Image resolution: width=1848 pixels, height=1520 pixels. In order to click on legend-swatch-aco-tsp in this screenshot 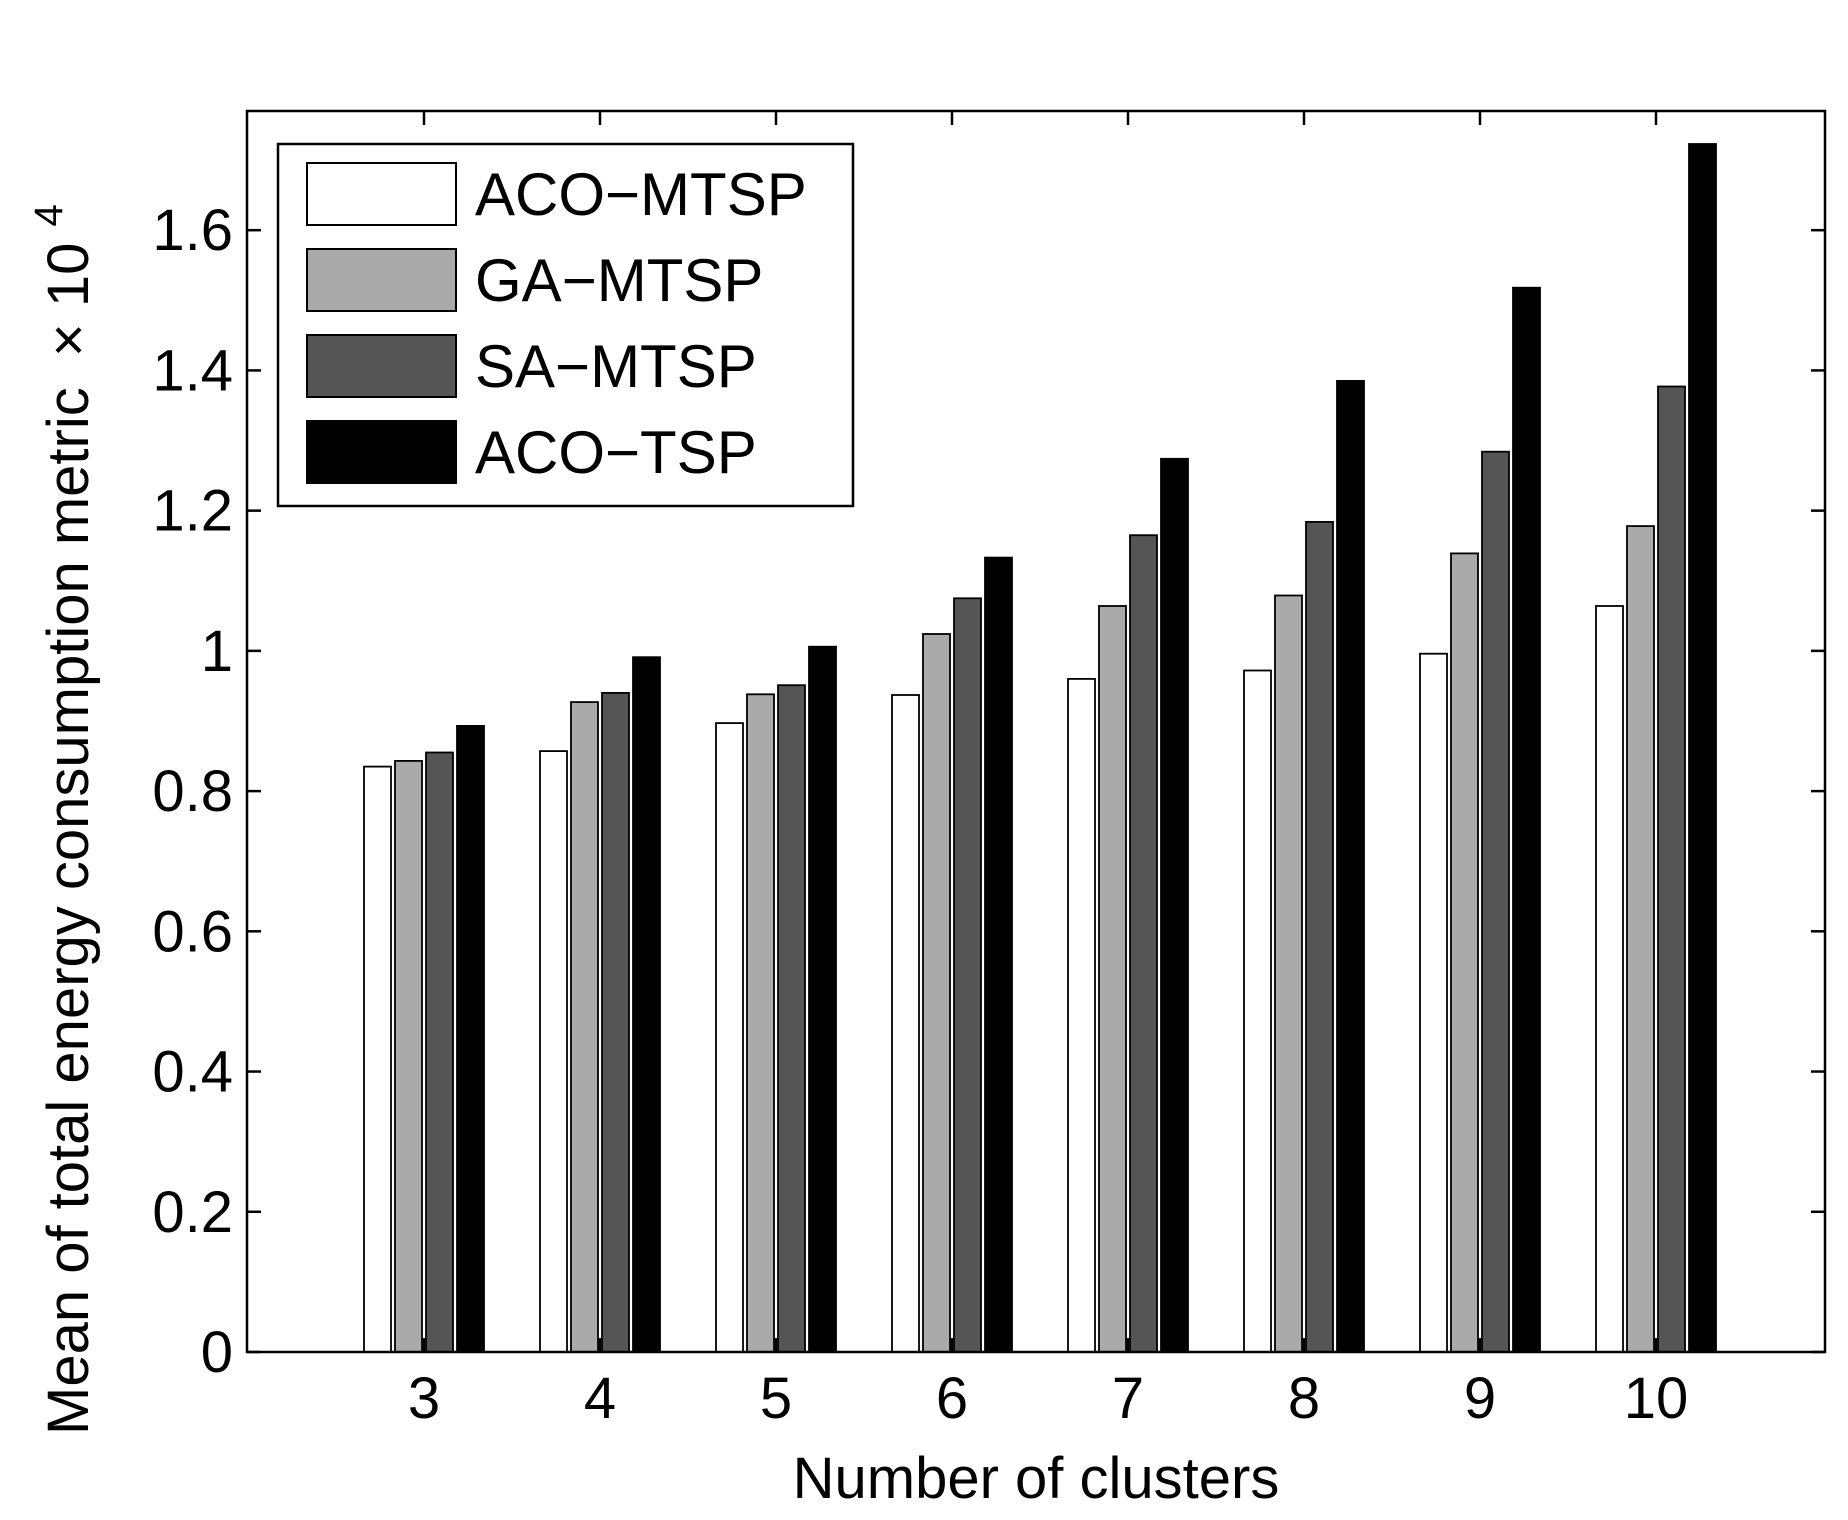, I will do `click(381, 452)`.